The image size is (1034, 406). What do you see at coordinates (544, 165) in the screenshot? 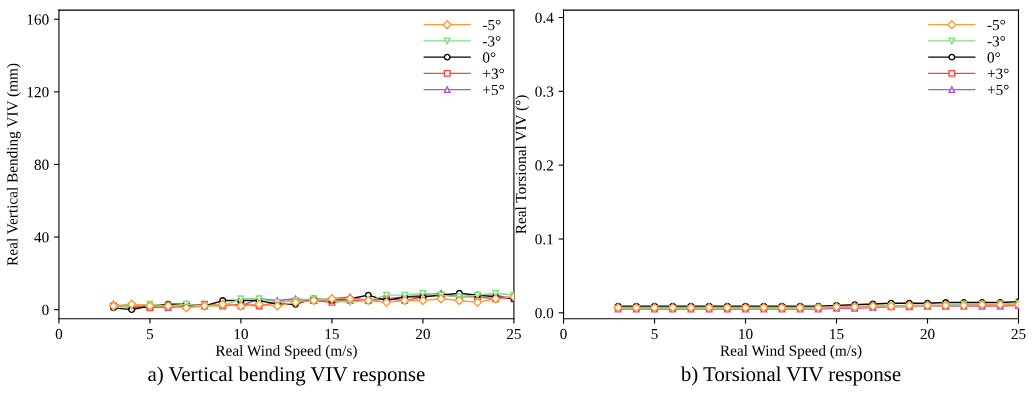
I see `y-tick-label: 0.2` at bounding box center [544, 165].